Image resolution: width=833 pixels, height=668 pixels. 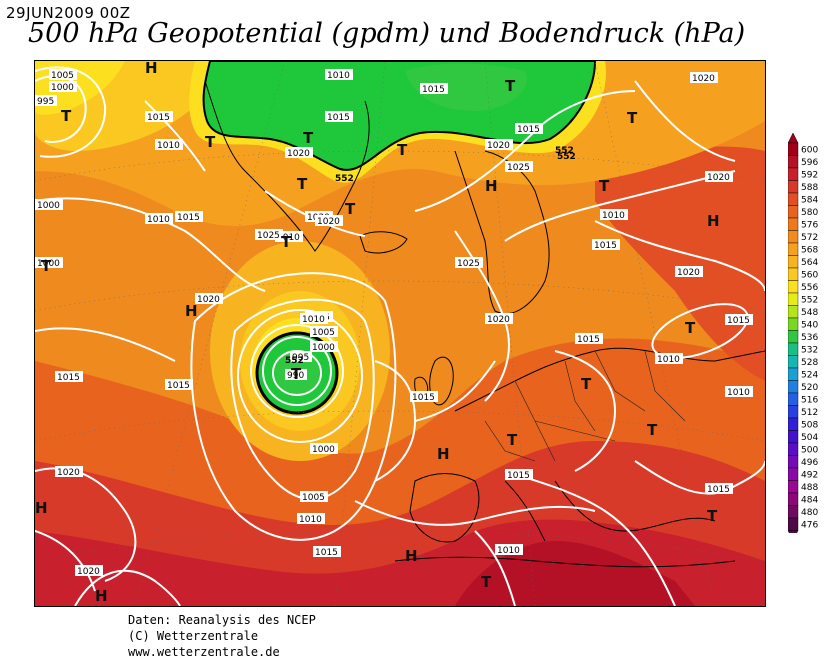 I want to click on legend-value: 484, so click(x=809, y=501).